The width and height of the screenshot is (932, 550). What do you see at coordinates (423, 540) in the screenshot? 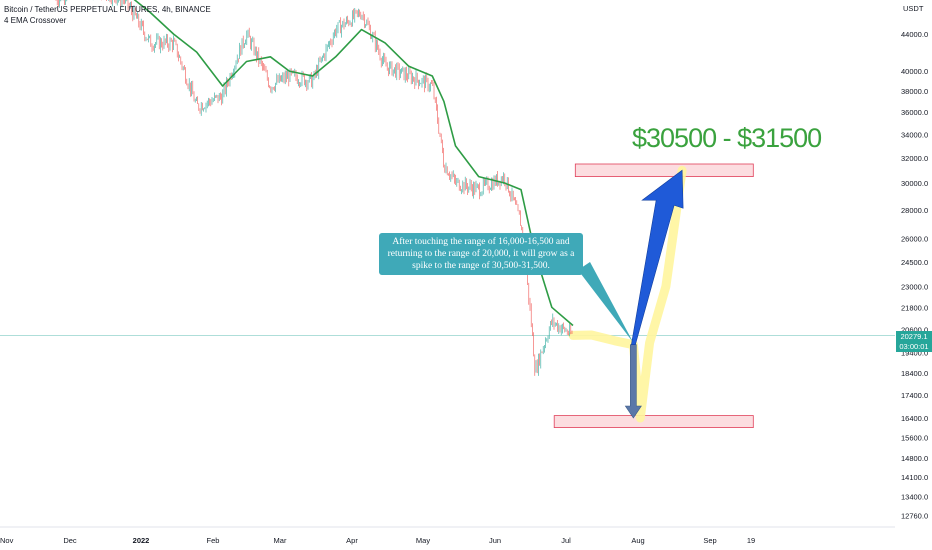
I see `time-tick-label: May` at bounding box center [423, 540].